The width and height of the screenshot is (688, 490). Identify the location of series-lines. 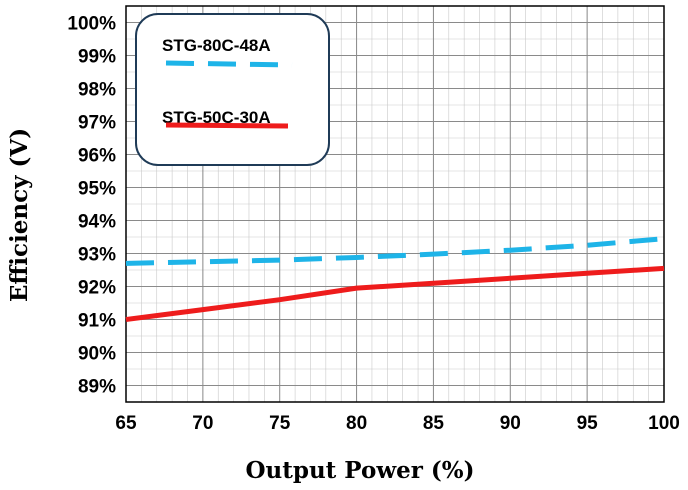
(395, 279).